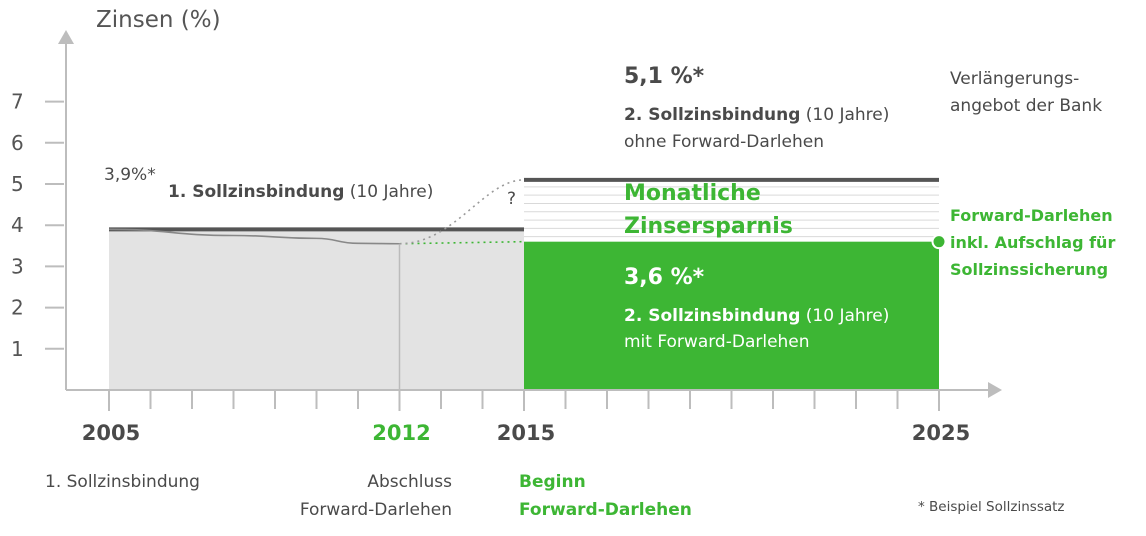 The height and width of the screenshot is (536, 1146). Describe the element at coordinates (66, 37) in the screenshot. I see `y-axis-arrow` at that location.